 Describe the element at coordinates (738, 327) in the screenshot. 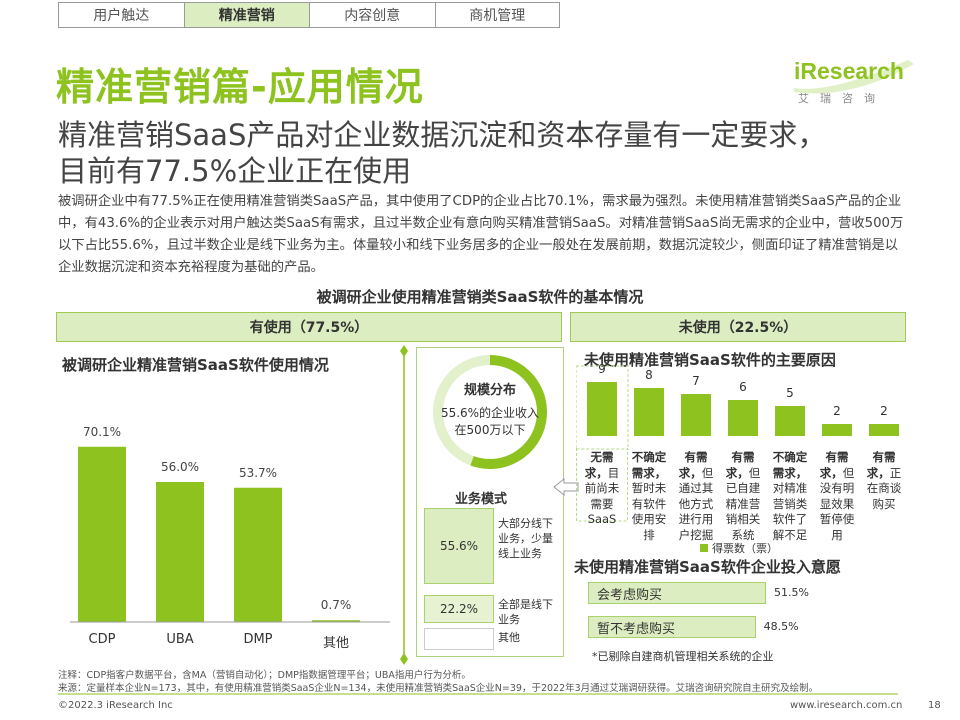

I see `band-unused: 未使用（22.5%）` at that location.